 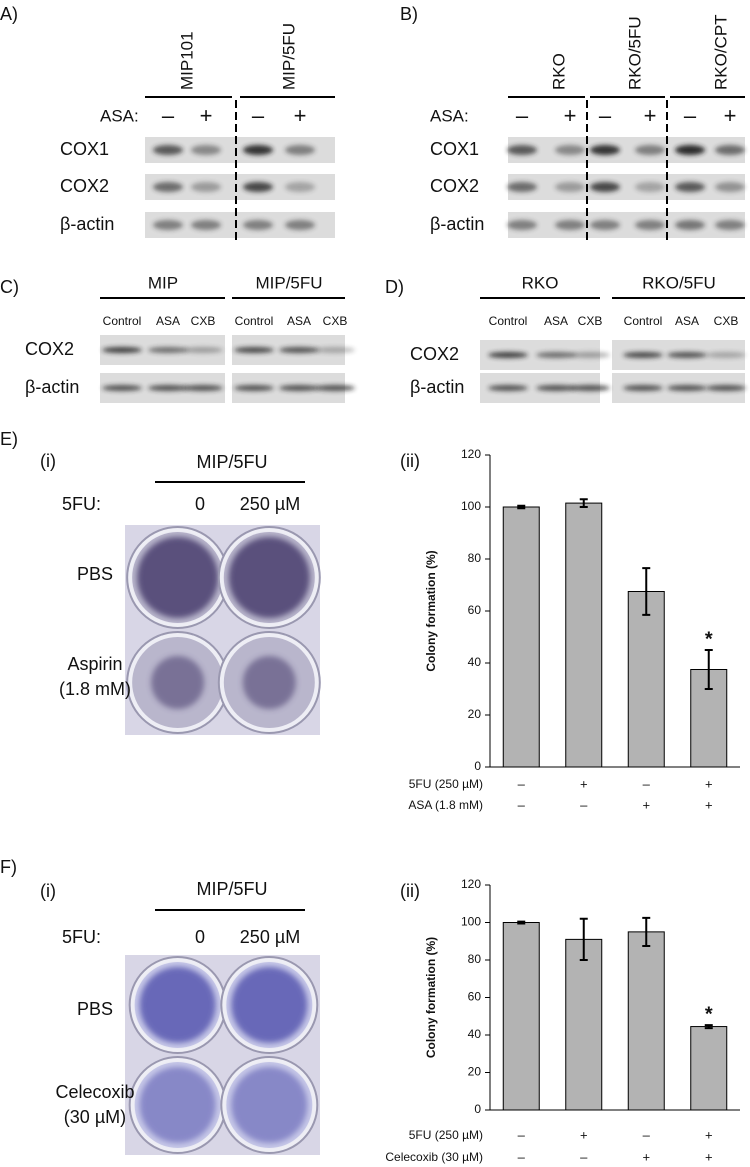 What do you see at coordinates (95, 1117) in the screenshot?
I see `row-label: (30 µM)` at bounding box center [95, 1117].